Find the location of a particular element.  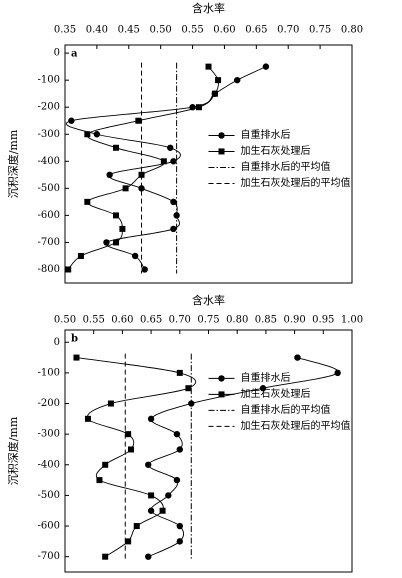

x-tick-label: 0.75 is located at coordinates (208, 320).